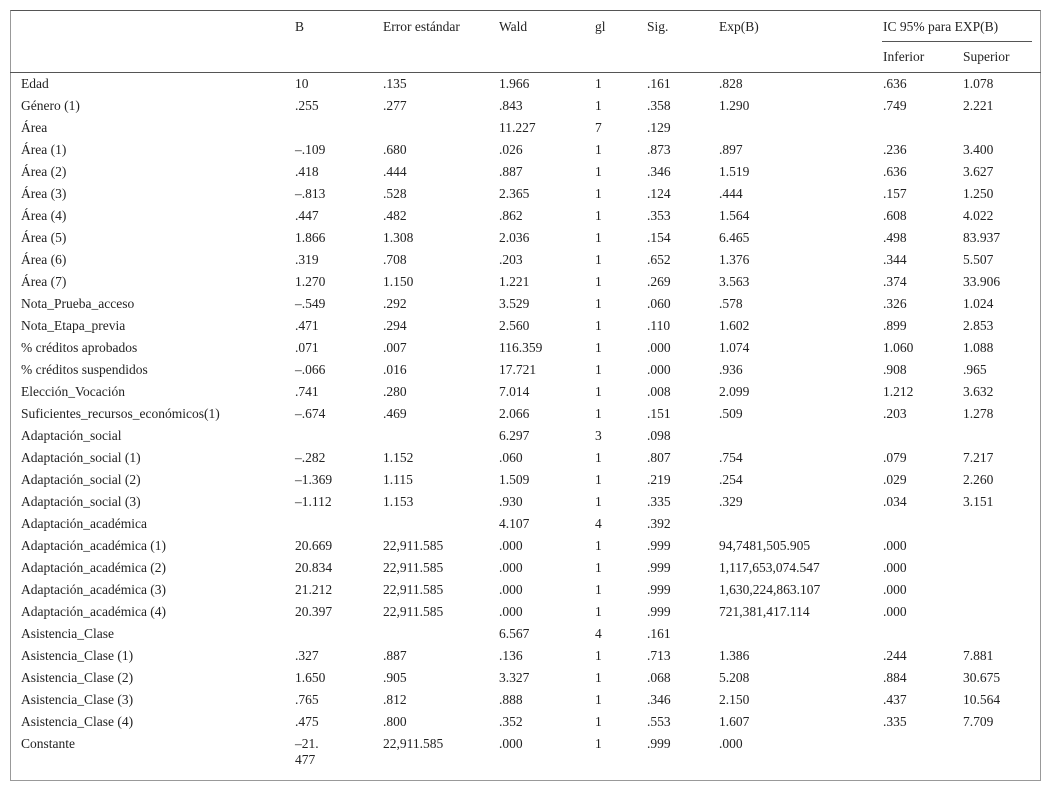  Describe the element at coordinates (895, 149) in the screenshot. I see `cell: .236` at that location.